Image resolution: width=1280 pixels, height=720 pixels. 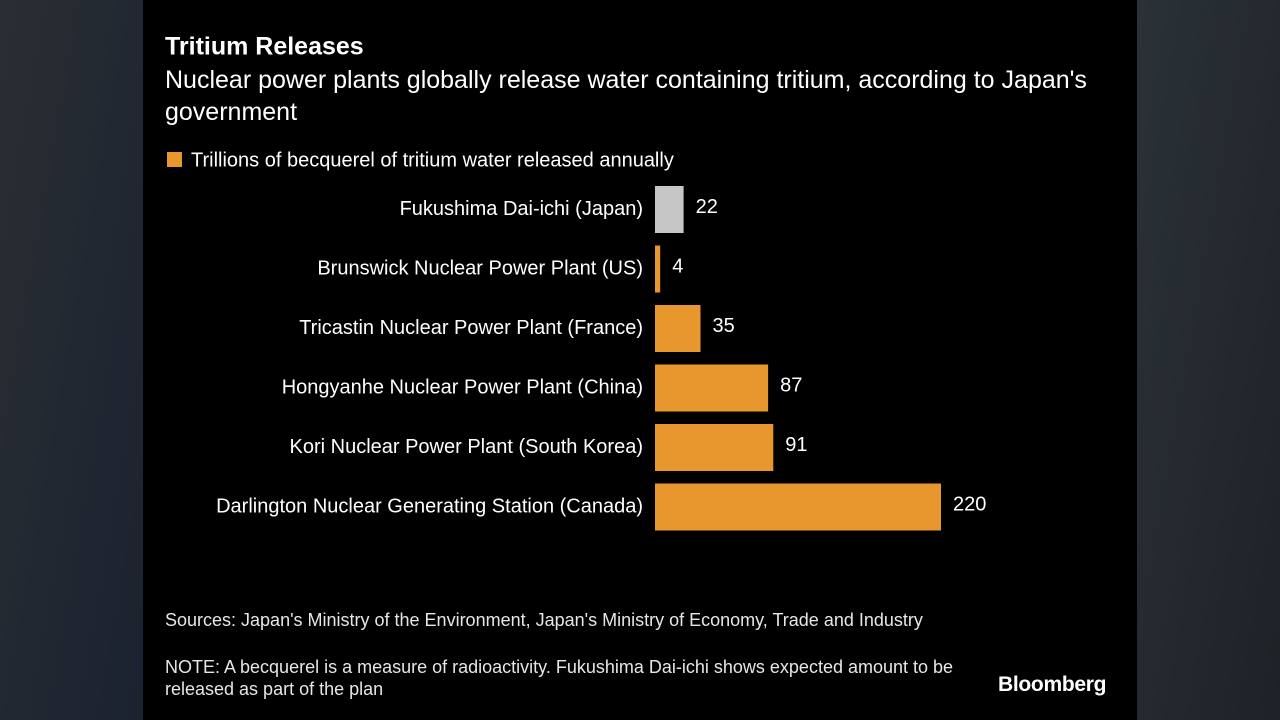 What do you see at coordinates (707, 207) in the screenshot?
I see `value-label: 22` at bounding box center [707, 207].